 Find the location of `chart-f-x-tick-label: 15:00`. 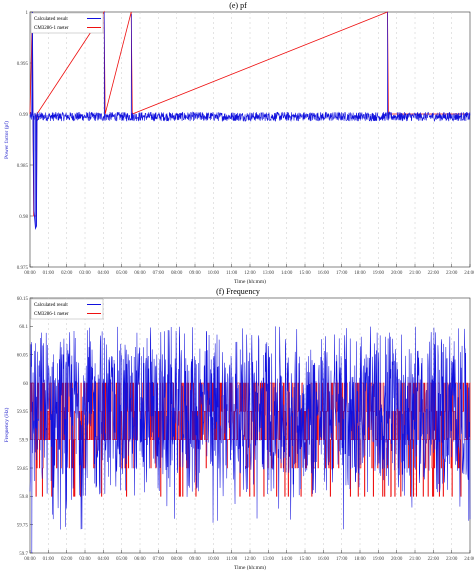

chart-f-x-tick-label: 15:00 is located at coordinates (305, 559).